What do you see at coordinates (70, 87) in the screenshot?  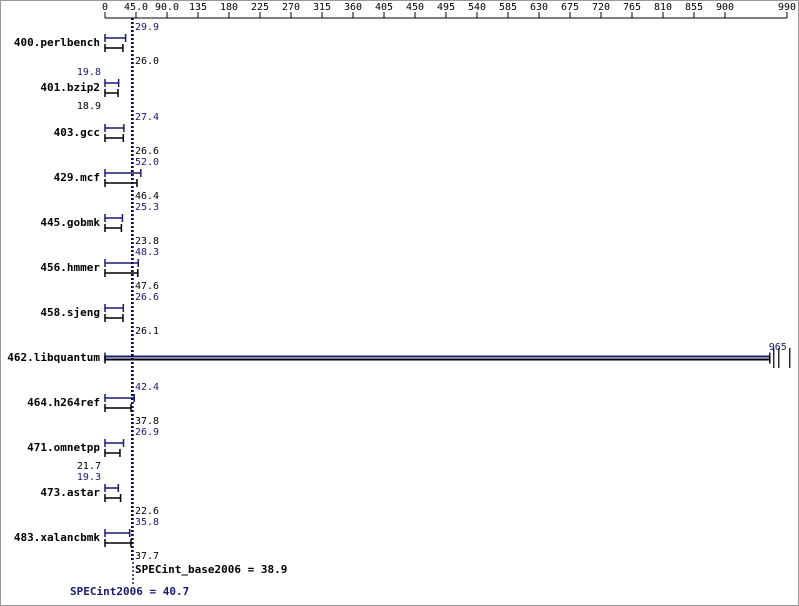 I see `category-label: 401.bzip2` at bounding box center [70, 87].